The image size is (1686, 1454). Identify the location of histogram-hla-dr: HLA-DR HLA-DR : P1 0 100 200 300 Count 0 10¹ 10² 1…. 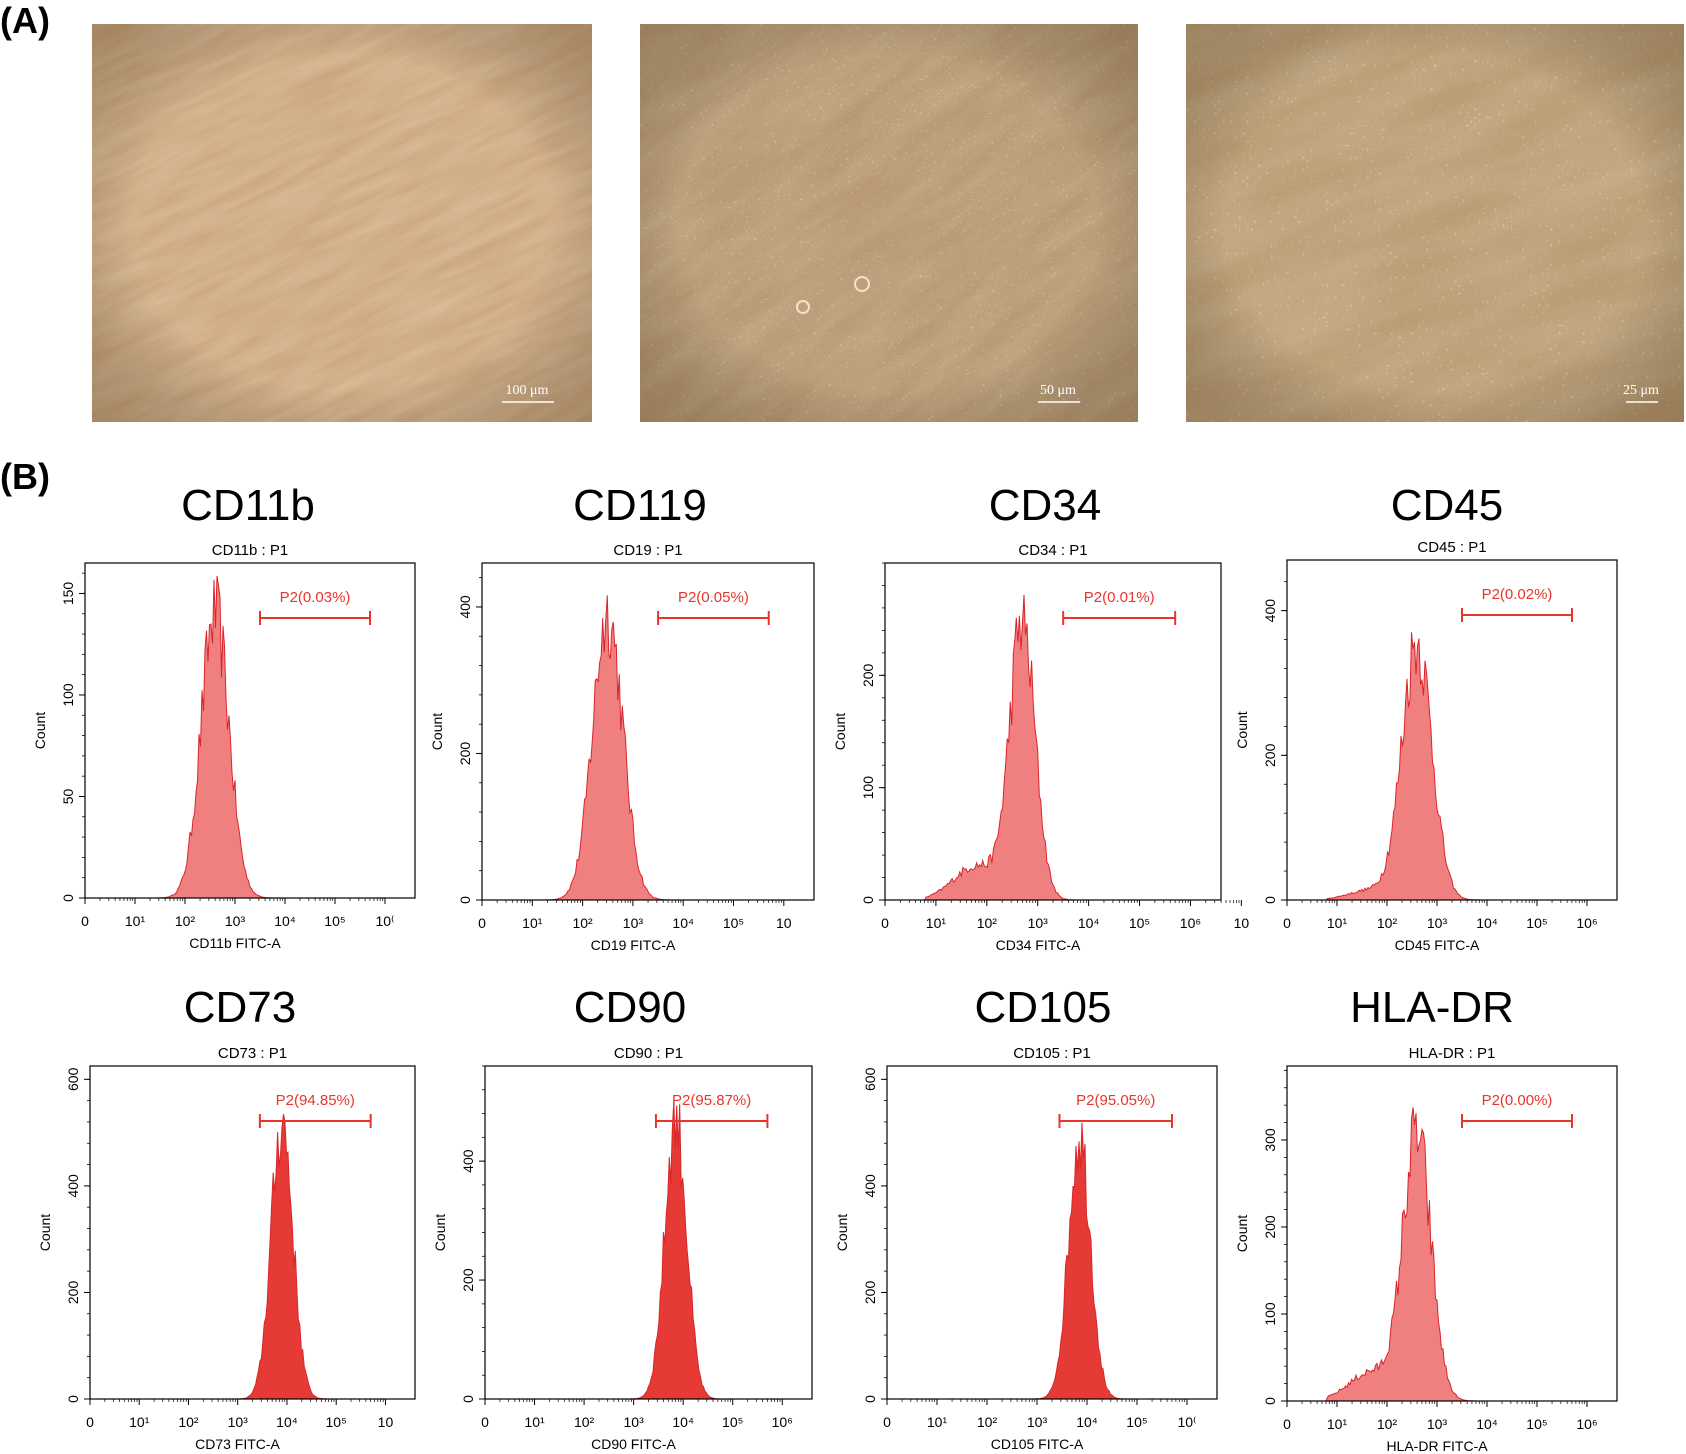
(1426, 1218).